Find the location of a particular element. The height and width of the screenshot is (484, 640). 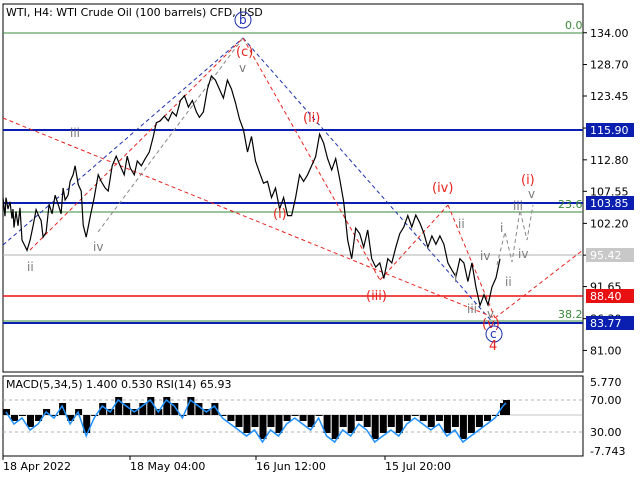

indicator-y-axis-ticks: 5.770 70.00 30.00 -7.743 is located at coordinates (607, 417).